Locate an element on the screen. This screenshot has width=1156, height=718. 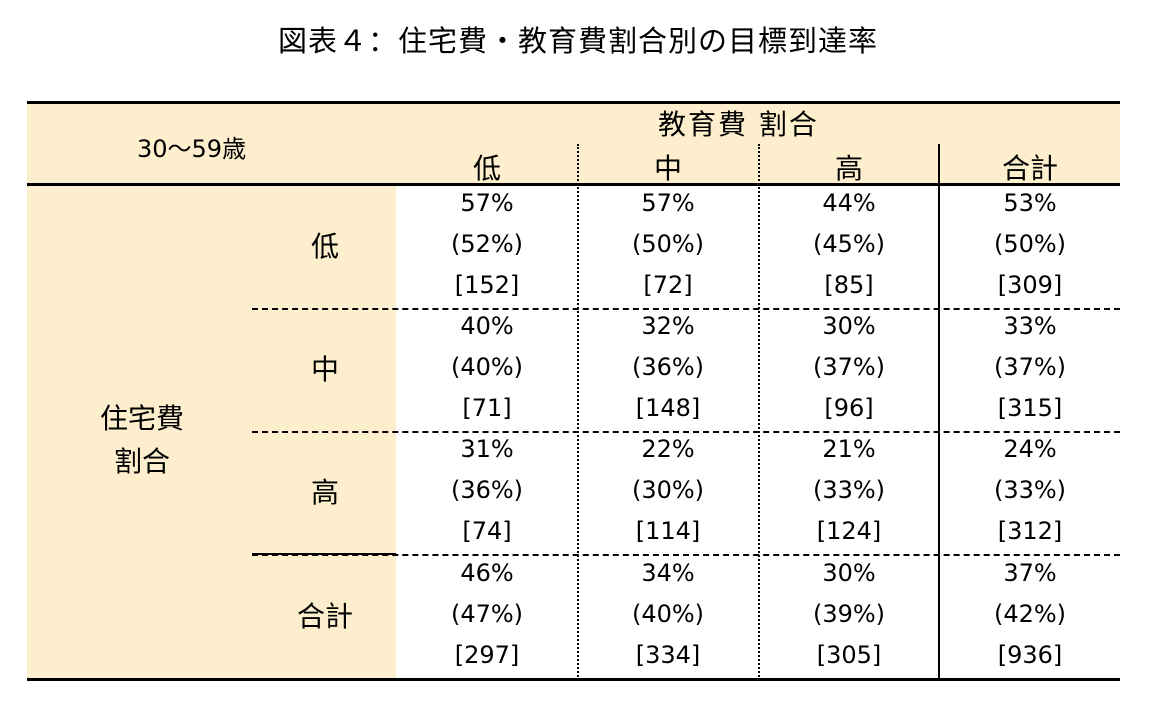
header-background is located at coordinates (573, 142).